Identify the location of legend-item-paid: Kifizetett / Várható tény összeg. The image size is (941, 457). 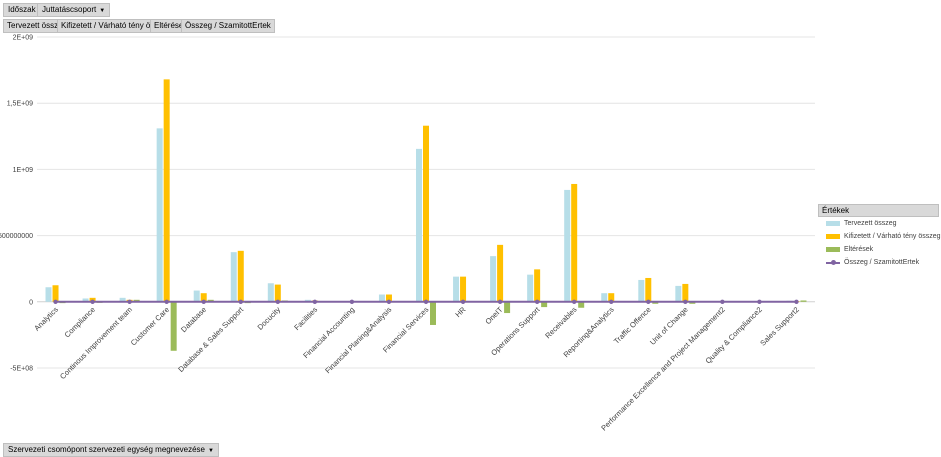
(879, 236).